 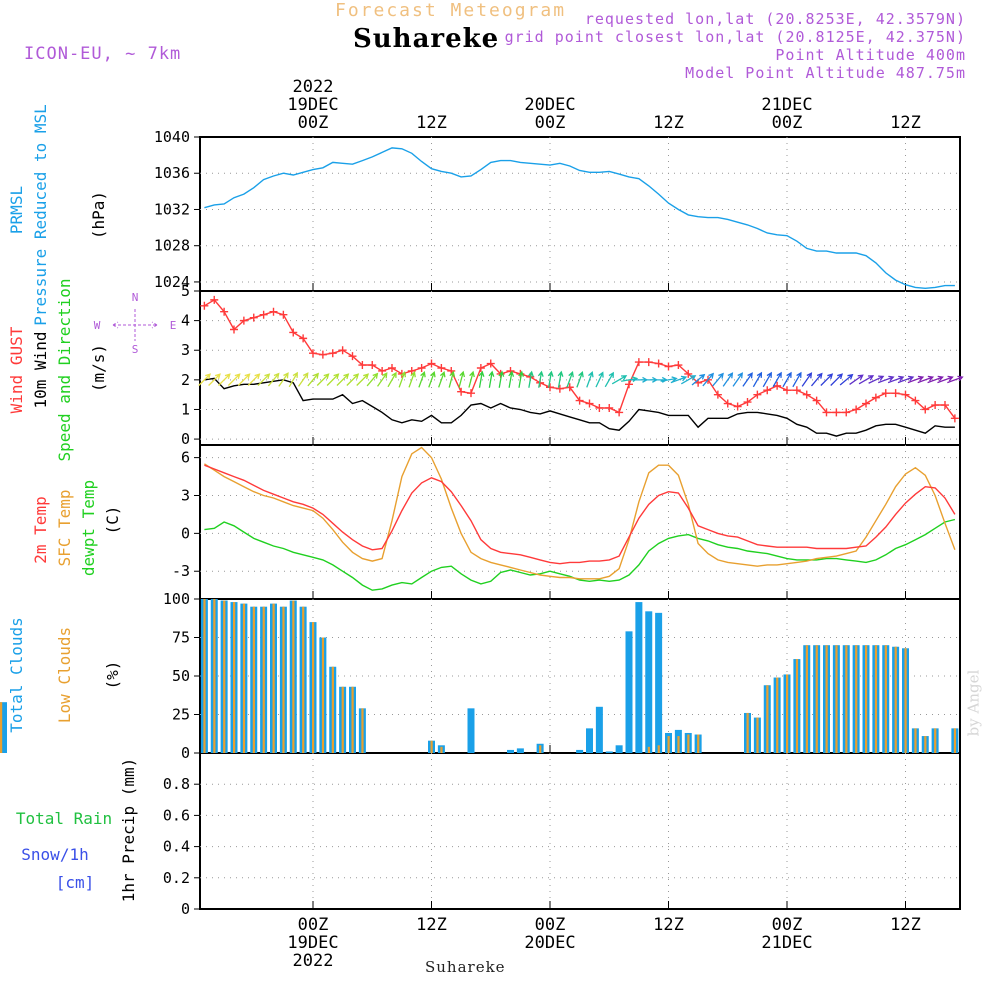 What do you see at coordinates (451, 10) in the screenshot?
I see `meteogram-subtitle: Forecast Meteogram` at bounding box center [451, 10].